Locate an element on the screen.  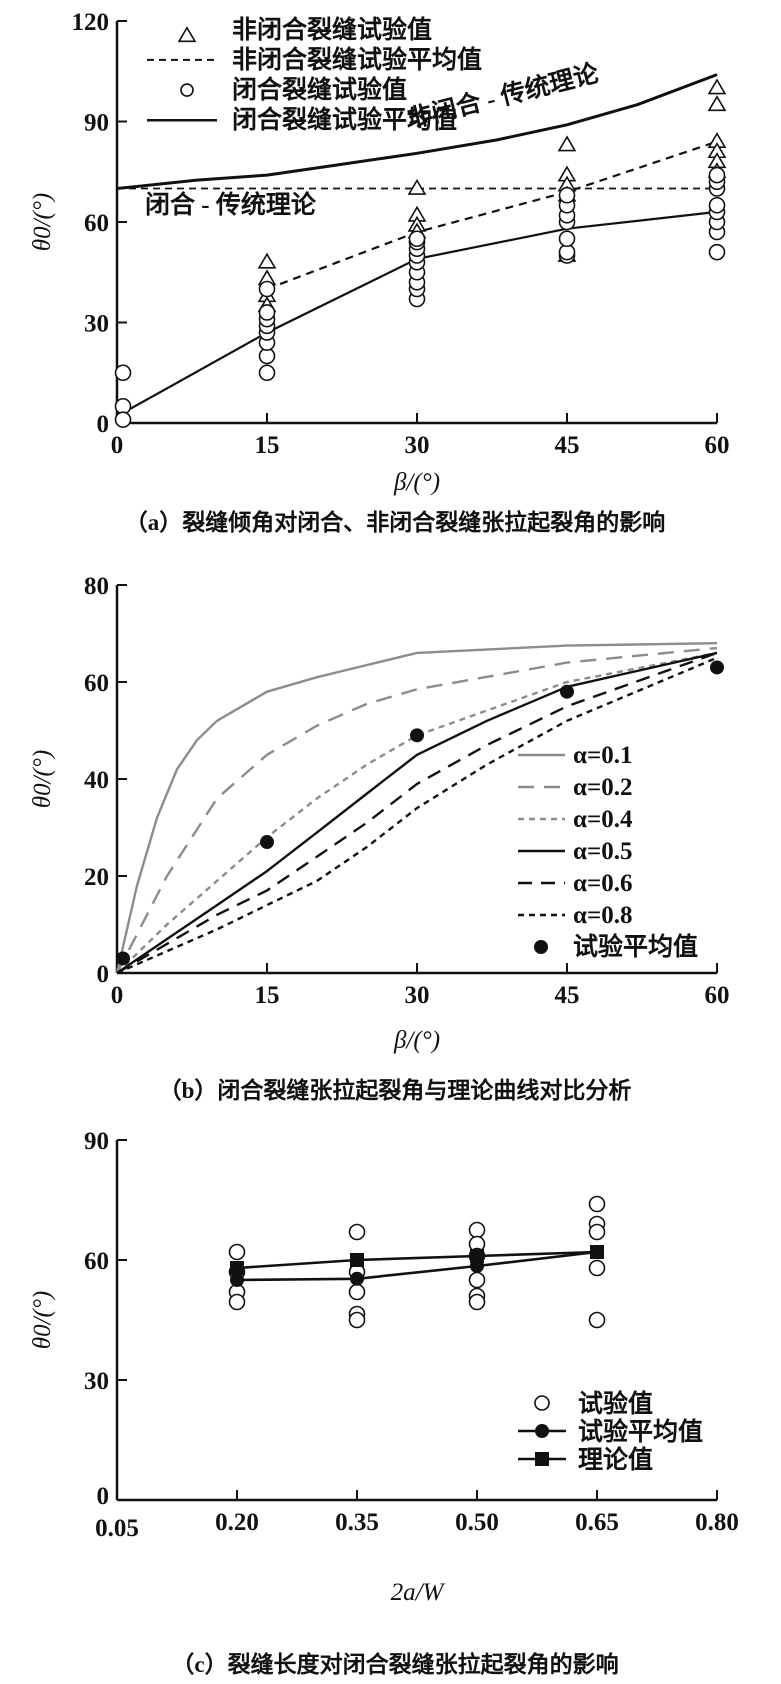
x-tick-label-b: 15 is located at coordinates (267, 995).